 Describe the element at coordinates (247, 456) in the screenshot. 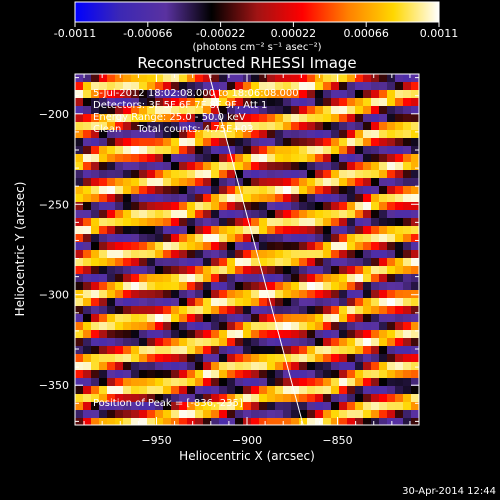

I see `x-axis-label: Heliocentric X (arcsec)` at that location.